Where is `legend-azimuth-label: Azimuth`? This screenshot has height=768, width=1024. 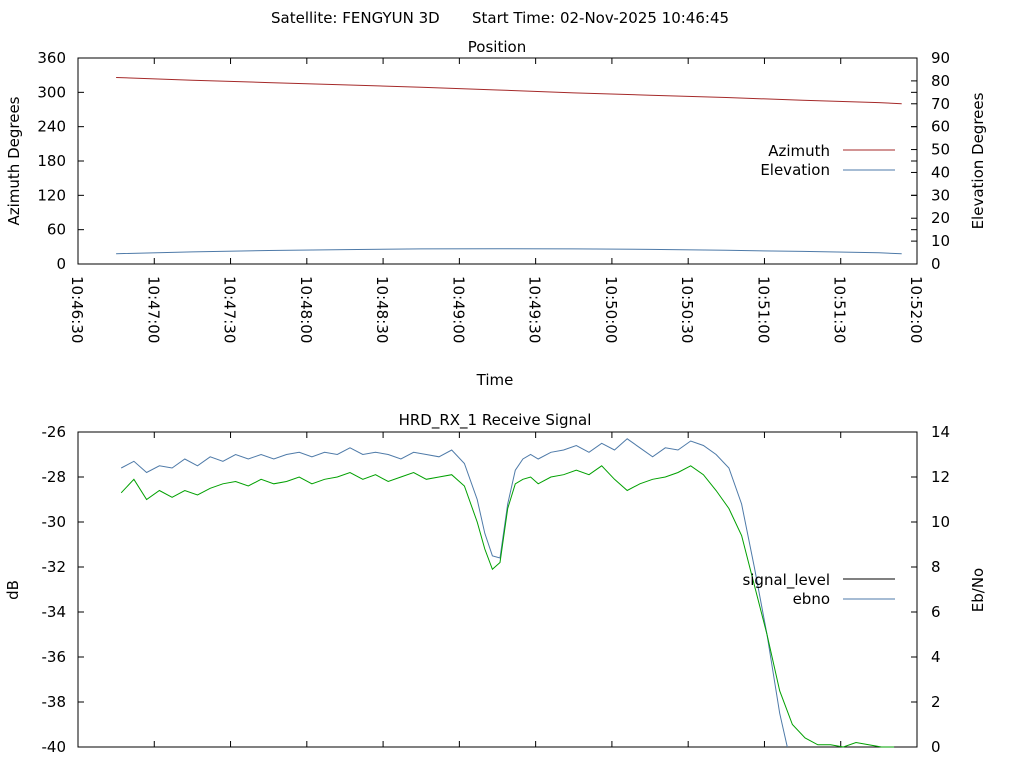
legend-azimuth-label: Azimuth is located at coordinates (799, 151).